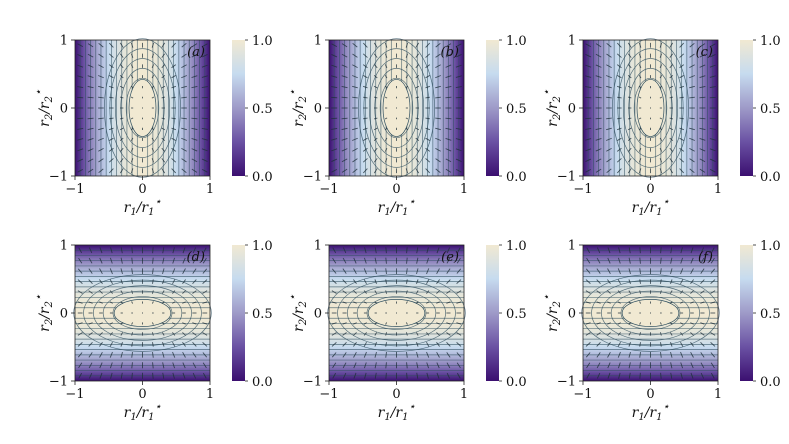 This screenshot has height=444, width=789. I want to click on colorbar-tick-label: 1.0, so click(770, 246).